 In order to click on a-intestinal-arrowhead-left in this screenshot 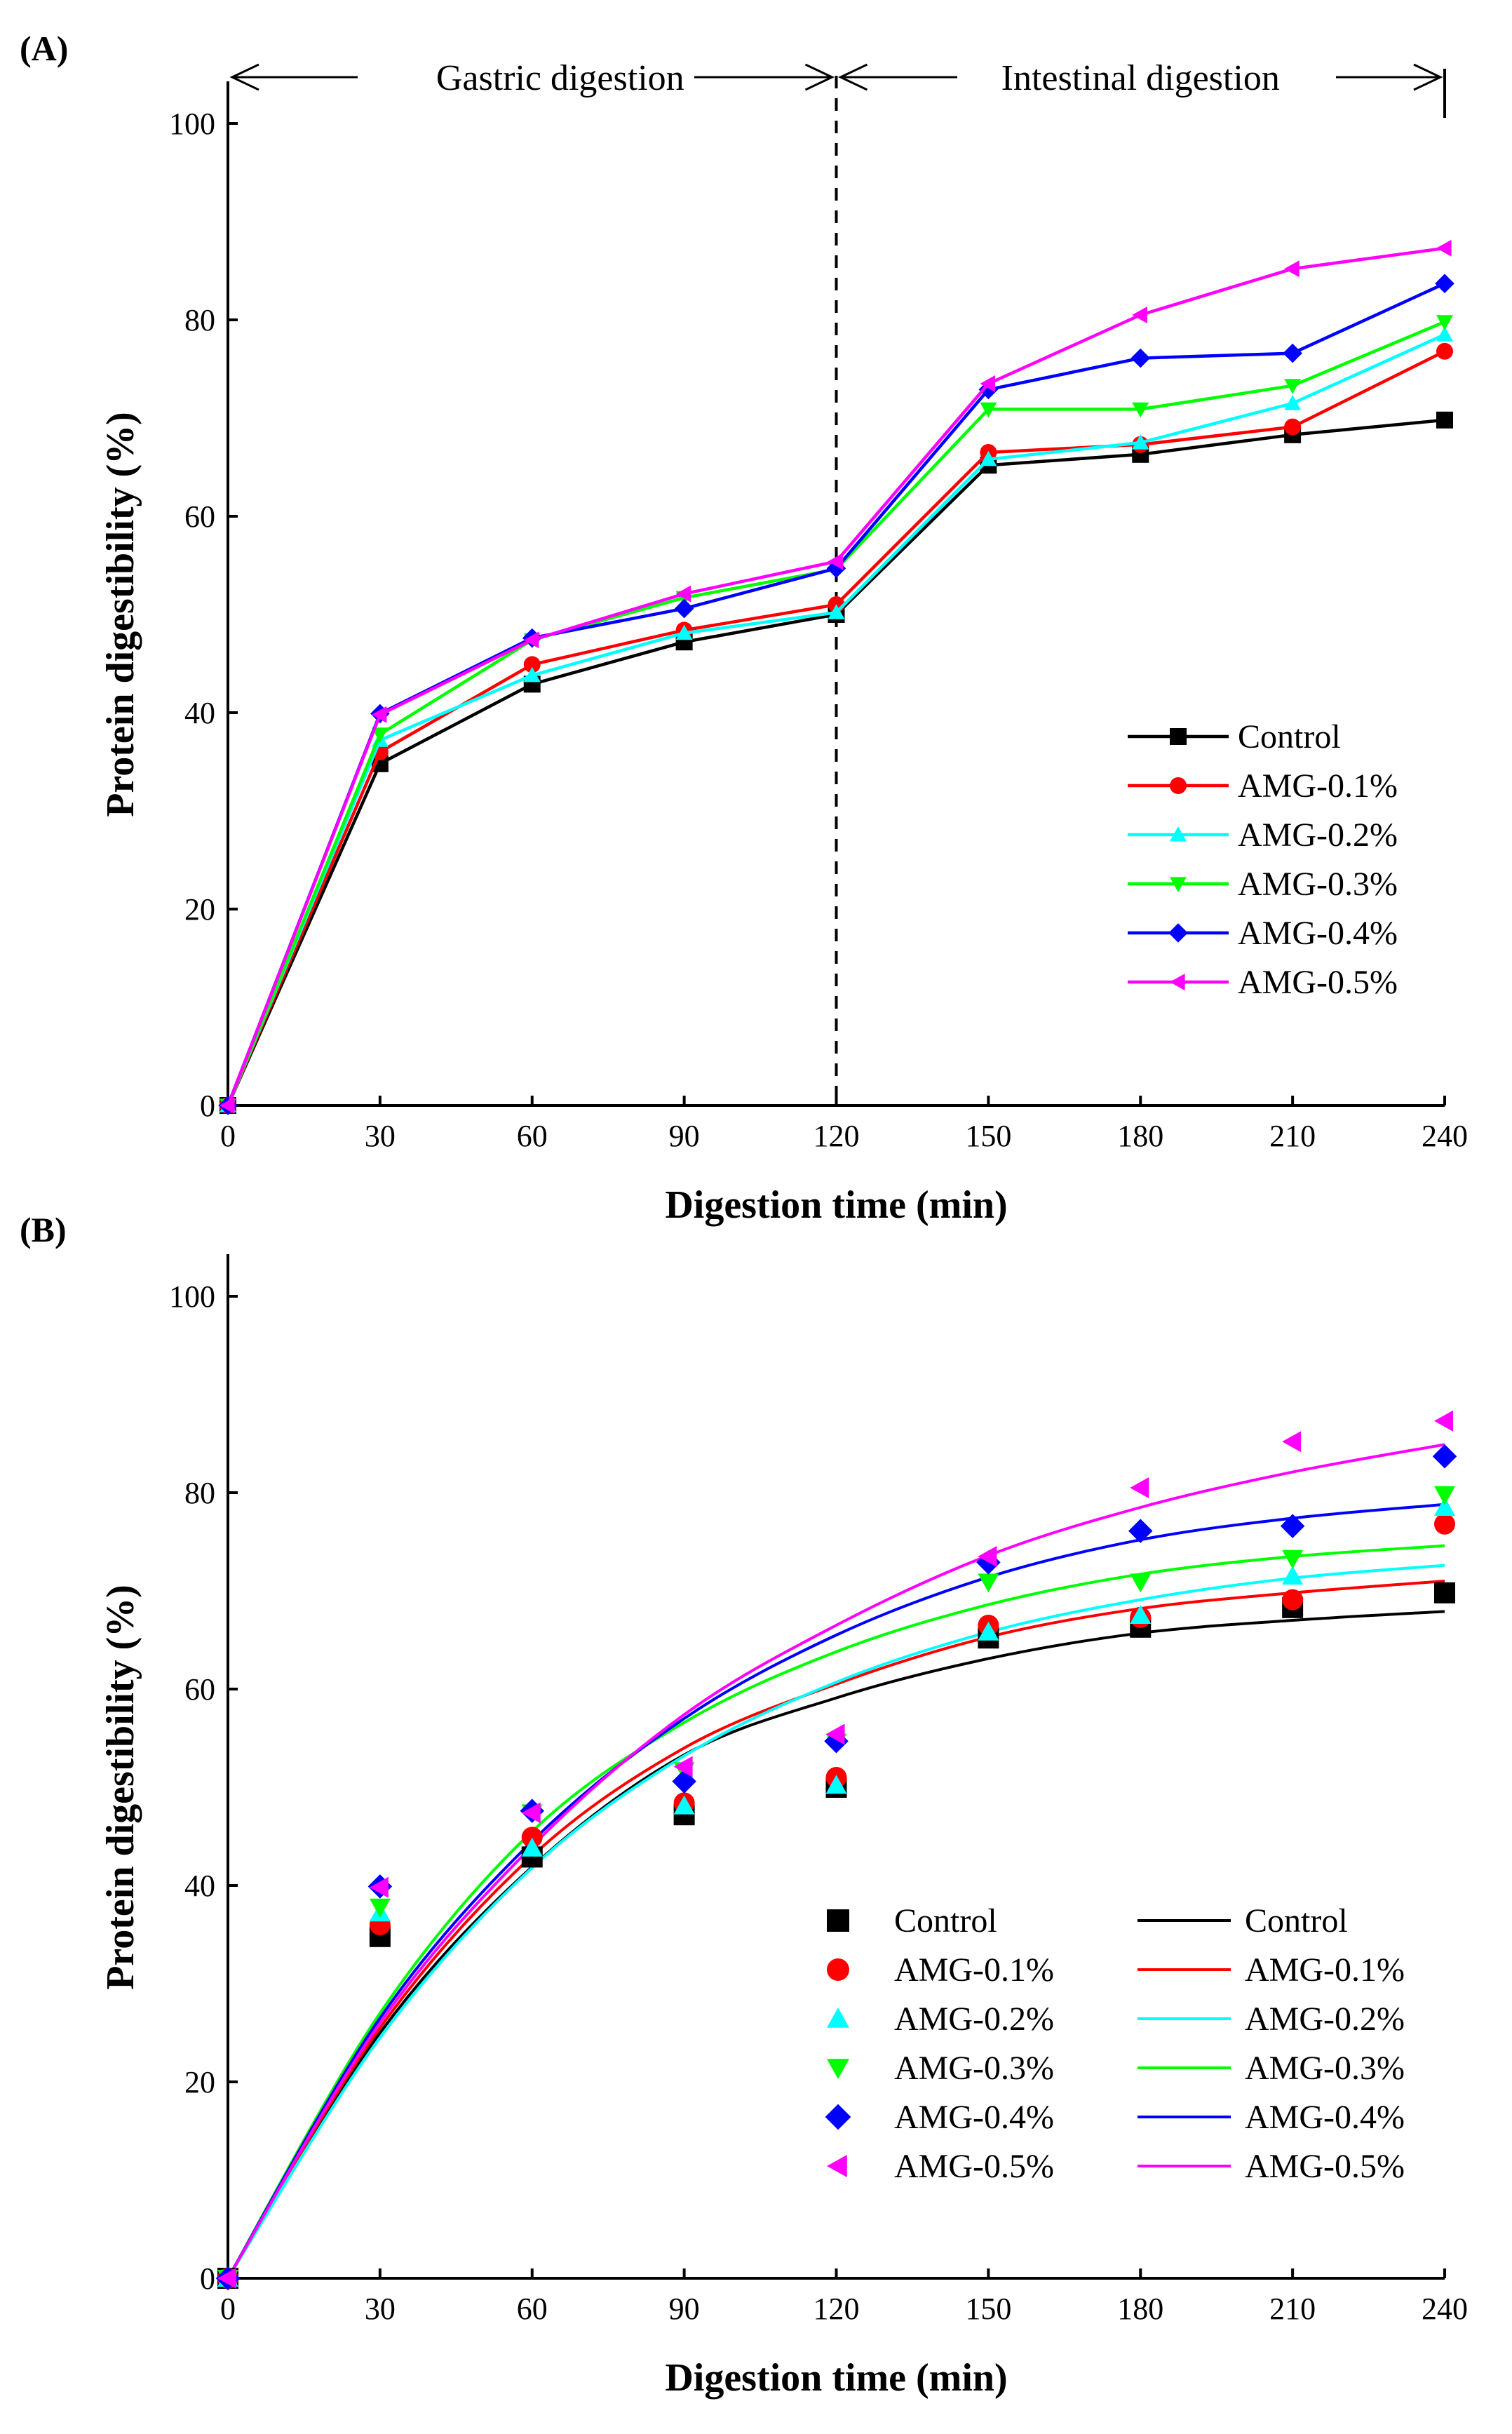, I will do `click(852, 77)`.